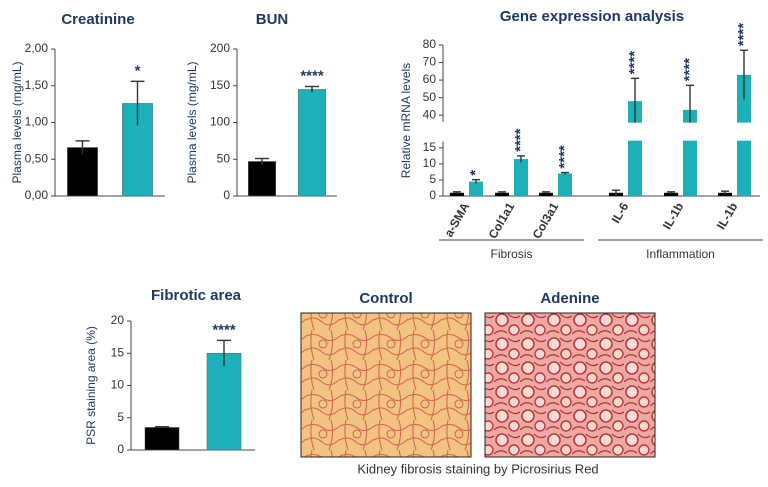 The height and width of the screenshot is (487, 768). What do you see at coordinates (603, 131) in the screenshot?
I see `axis-break` at bounding box center [603, 131].